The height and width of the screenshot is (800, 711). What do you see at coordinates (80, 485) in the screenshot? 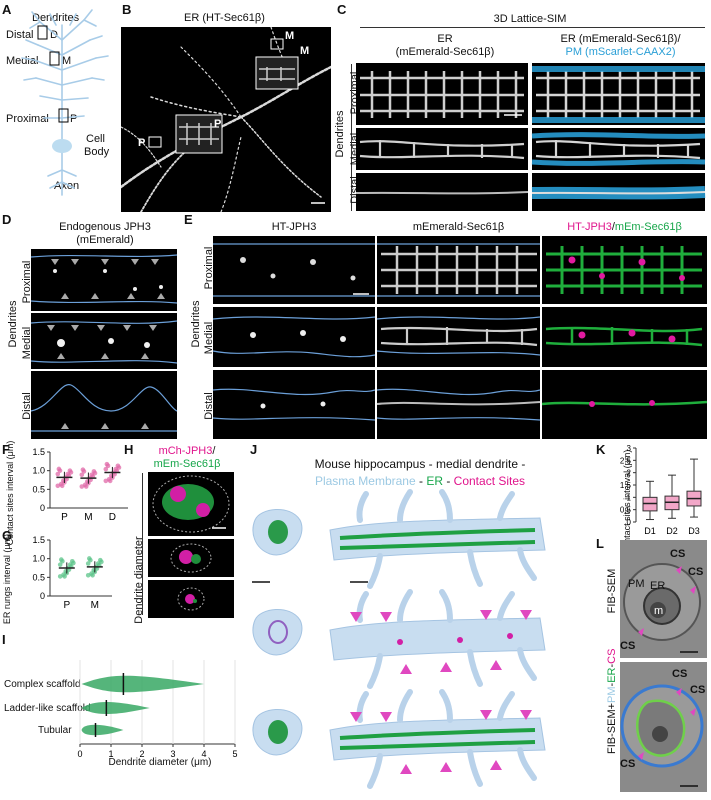
I see `chart-f: 0 0.5 1.0 1.5 P M D` at bounding box center [80, 485].